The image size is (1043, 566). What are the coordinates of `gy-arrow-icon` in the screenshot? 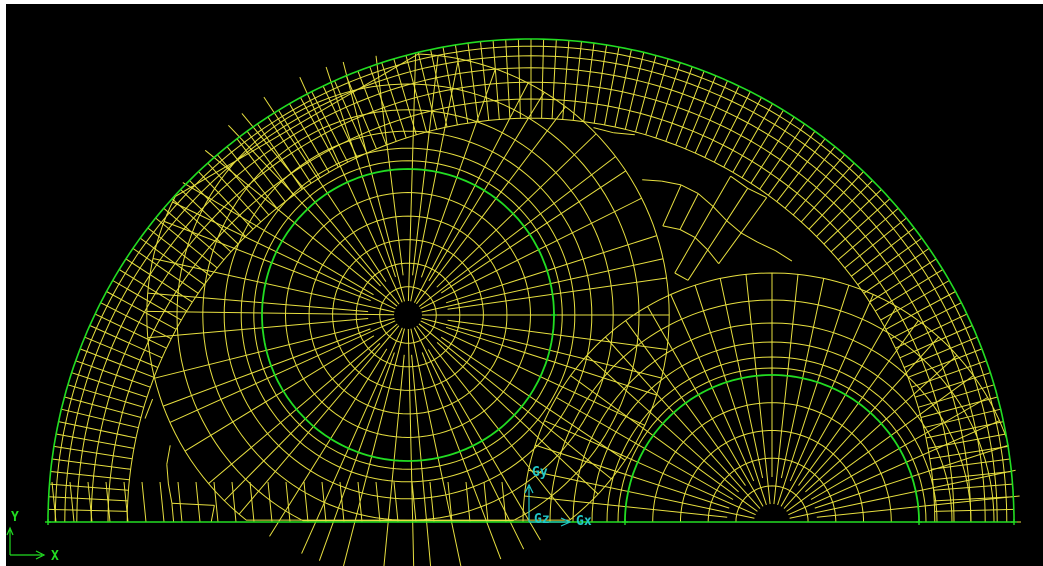 It's located at (529, 488).